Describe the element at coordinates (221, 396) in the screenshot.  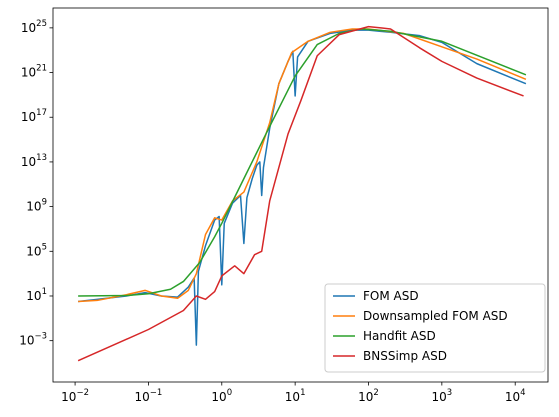
I see `x-tick-label: 10⁰` at that location.